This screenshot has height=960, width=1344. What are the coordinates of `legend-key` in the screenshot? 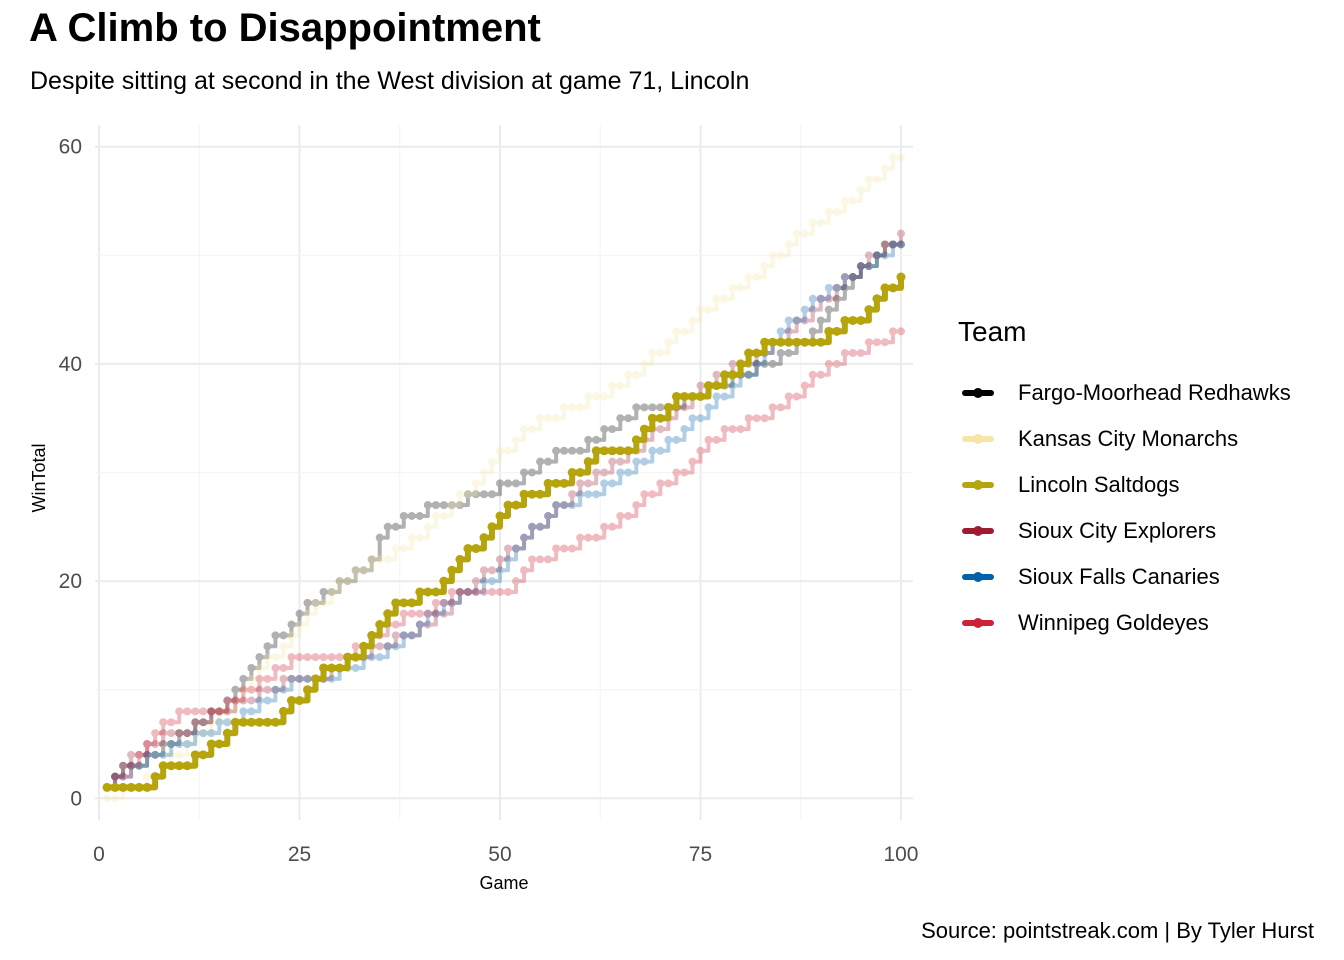 It's located at (978, 485).